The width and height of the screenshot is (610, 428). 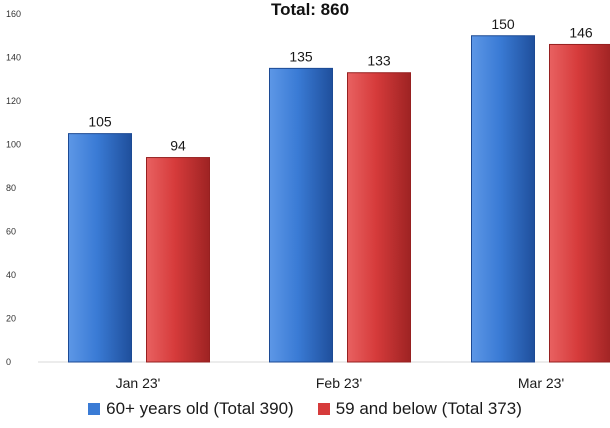 I want to click on y-tick-label: 160, so click(x=13, y=14).